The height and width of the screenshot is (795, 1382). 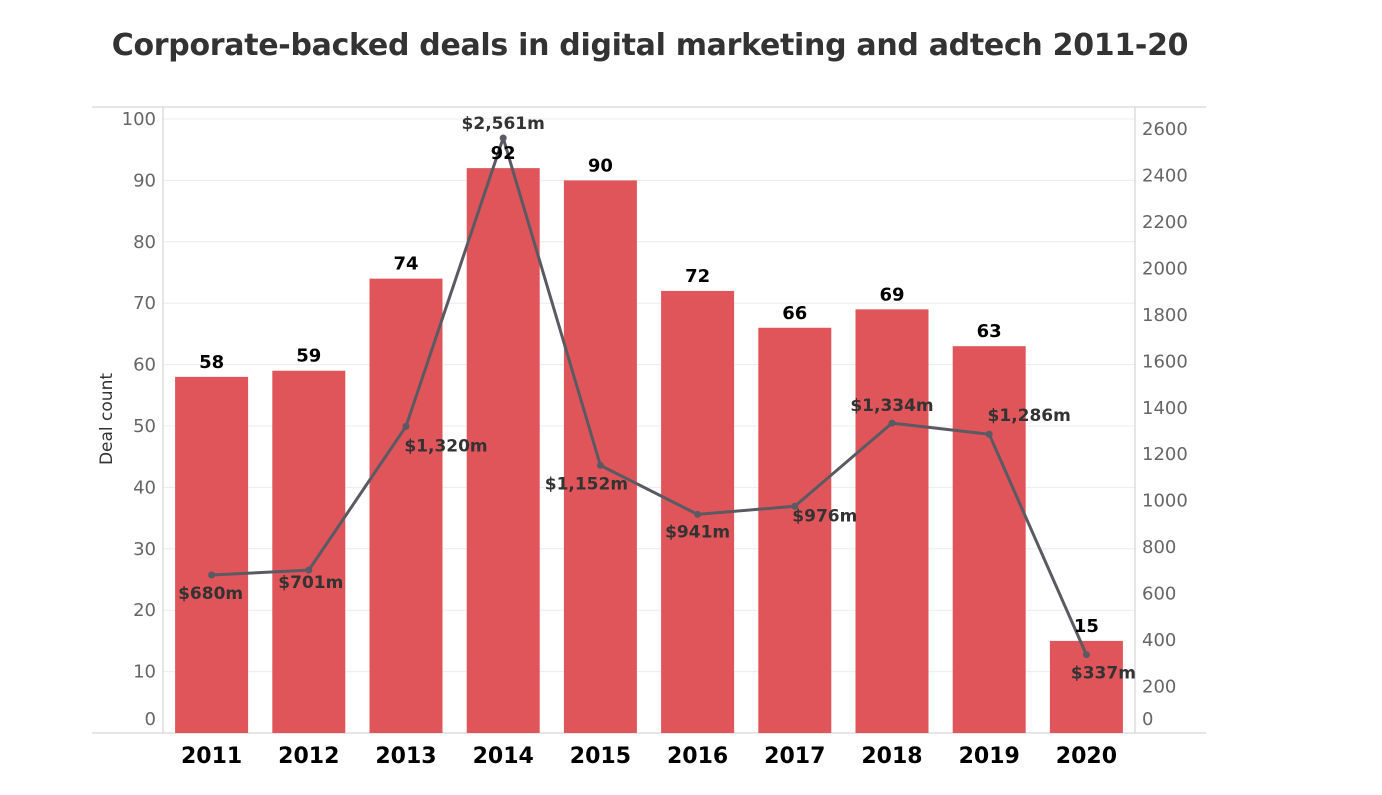 What do you see at coordinates (1159, 547) in the screenshot?
I see `y2-tick-label: 800` at bounding box center [1159, 547].